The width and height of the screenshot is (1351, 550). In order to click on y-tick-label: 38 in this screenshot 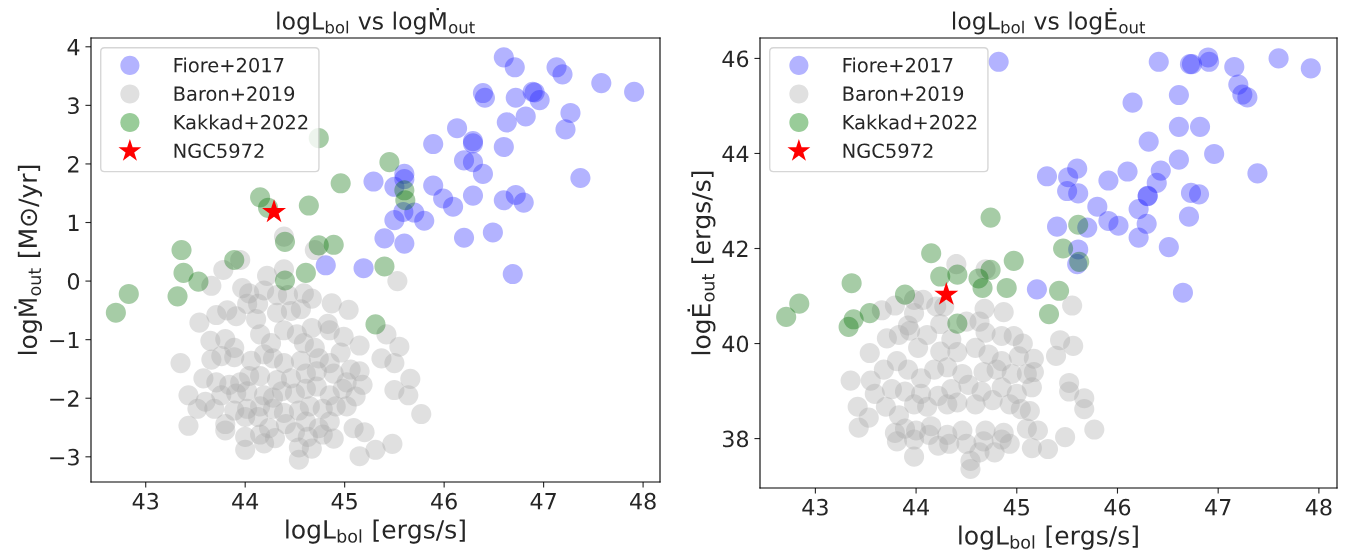, I will do `click(736, 439)`.